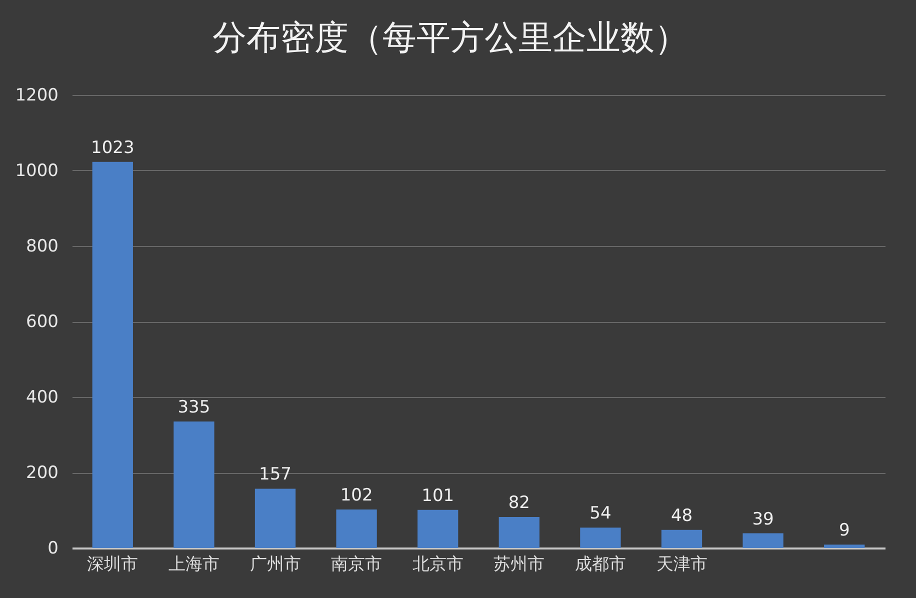 The height and width of the screenshot is (598, 916). Describe the element at coordinates (356, 564) in the screenshot. I see `x-tick-label: 南京市` at that location.